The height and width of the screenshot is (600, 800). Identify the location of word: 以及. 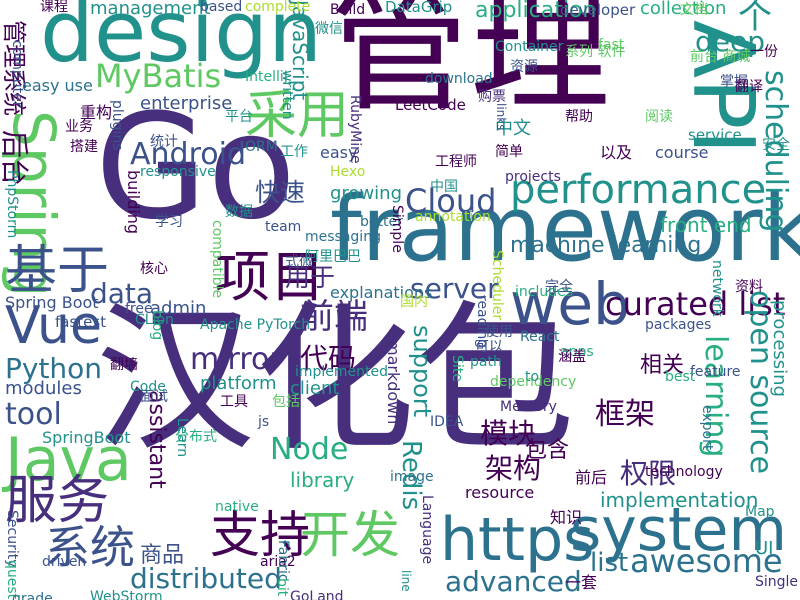
(616, 152).